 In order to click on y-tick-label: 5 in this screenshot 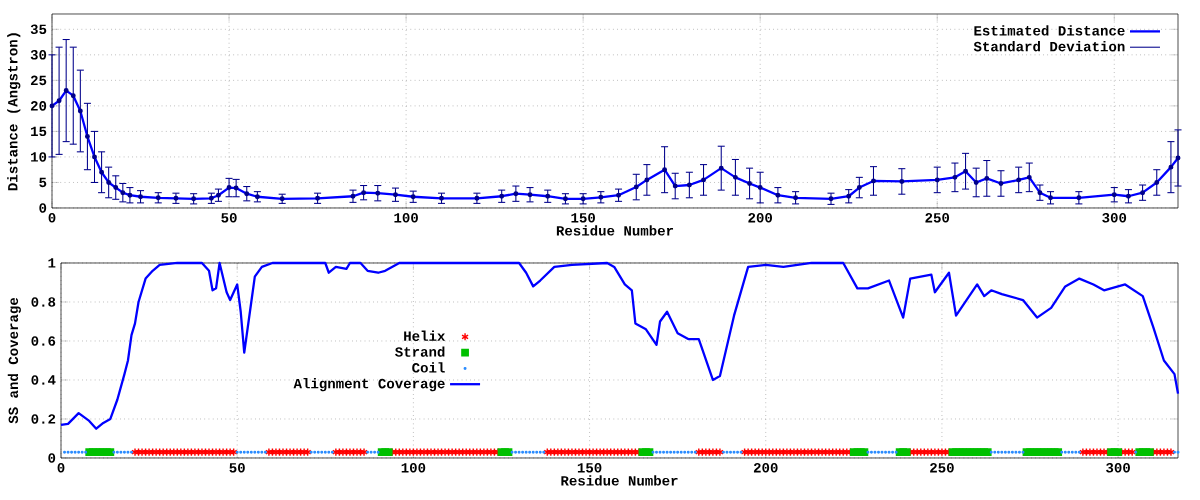, I will do `click(43, 182)`.